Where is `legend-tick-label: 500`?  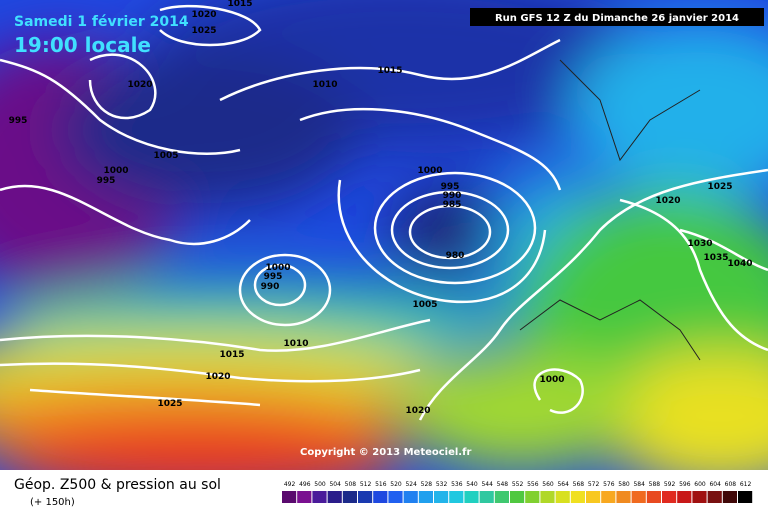 legend-tick-label: 500 is located at coordinates (320, 484).